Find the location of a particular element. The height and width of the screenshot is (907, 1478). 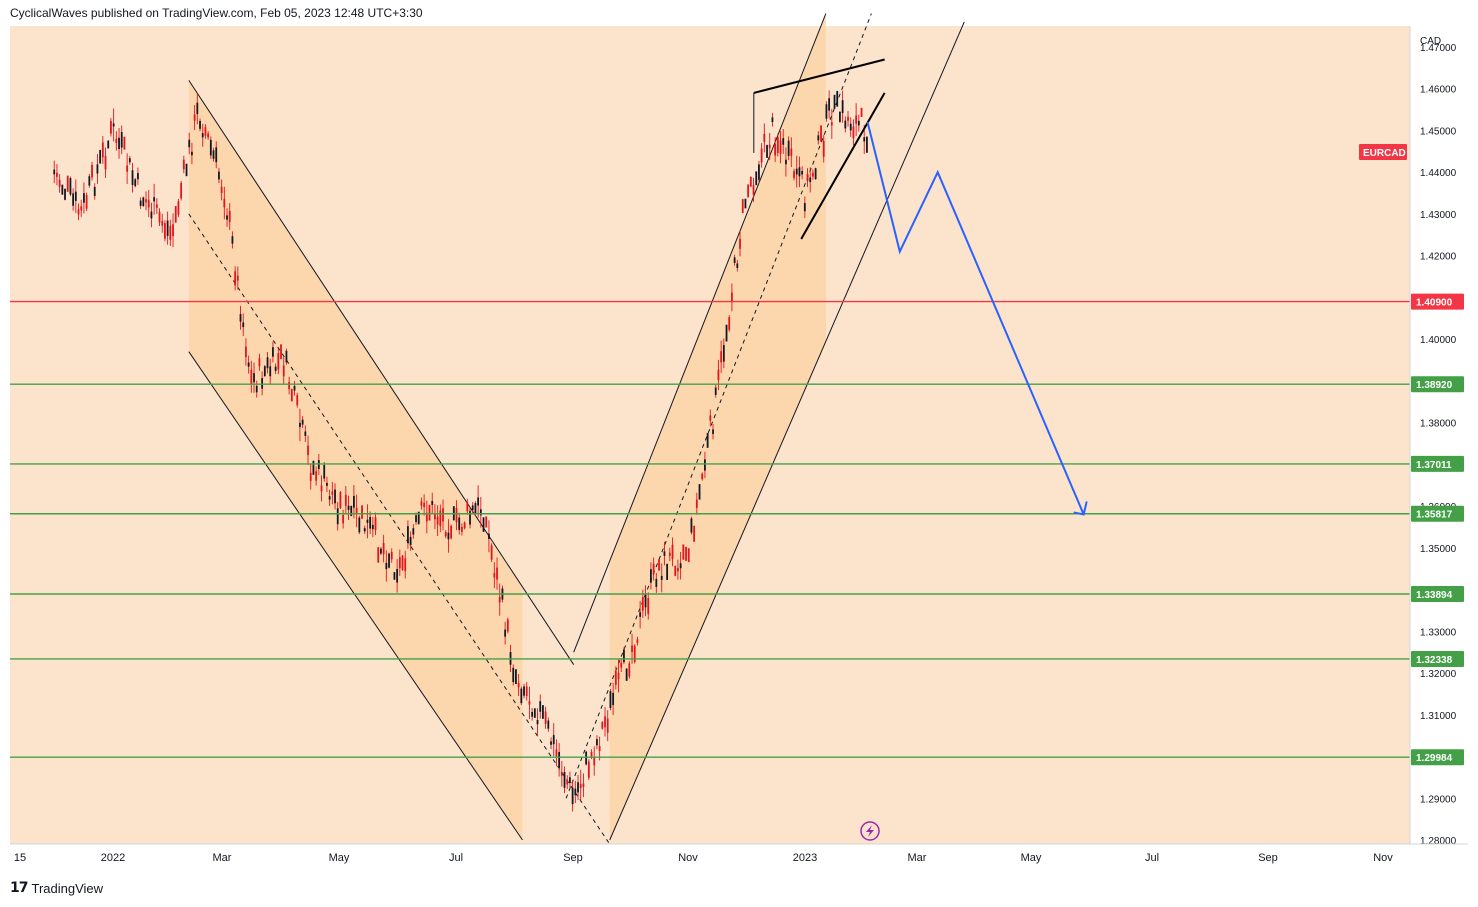

price-tick-label: 1.28000 is located at coordinates (1438, 841).